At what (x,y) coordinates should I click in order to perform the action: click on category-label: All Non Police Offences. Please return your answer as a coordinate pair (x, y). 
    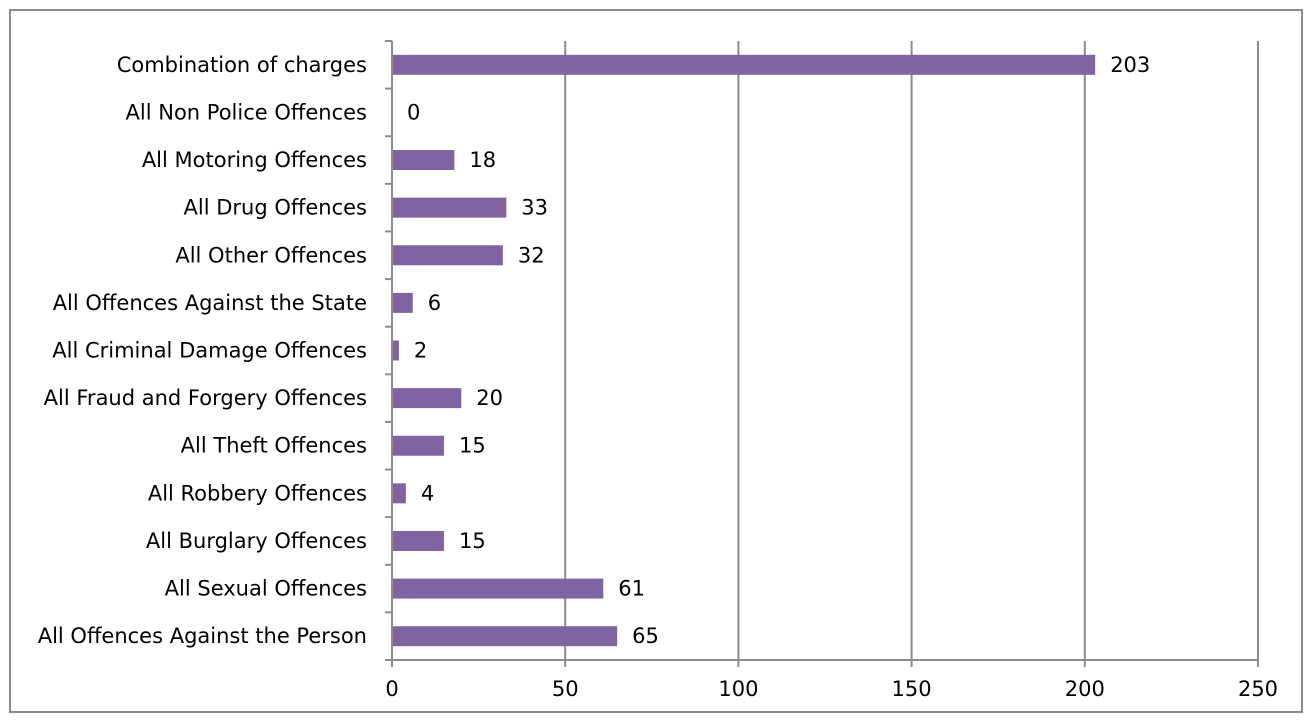
    Looking at the image, I should click on (246, 112).